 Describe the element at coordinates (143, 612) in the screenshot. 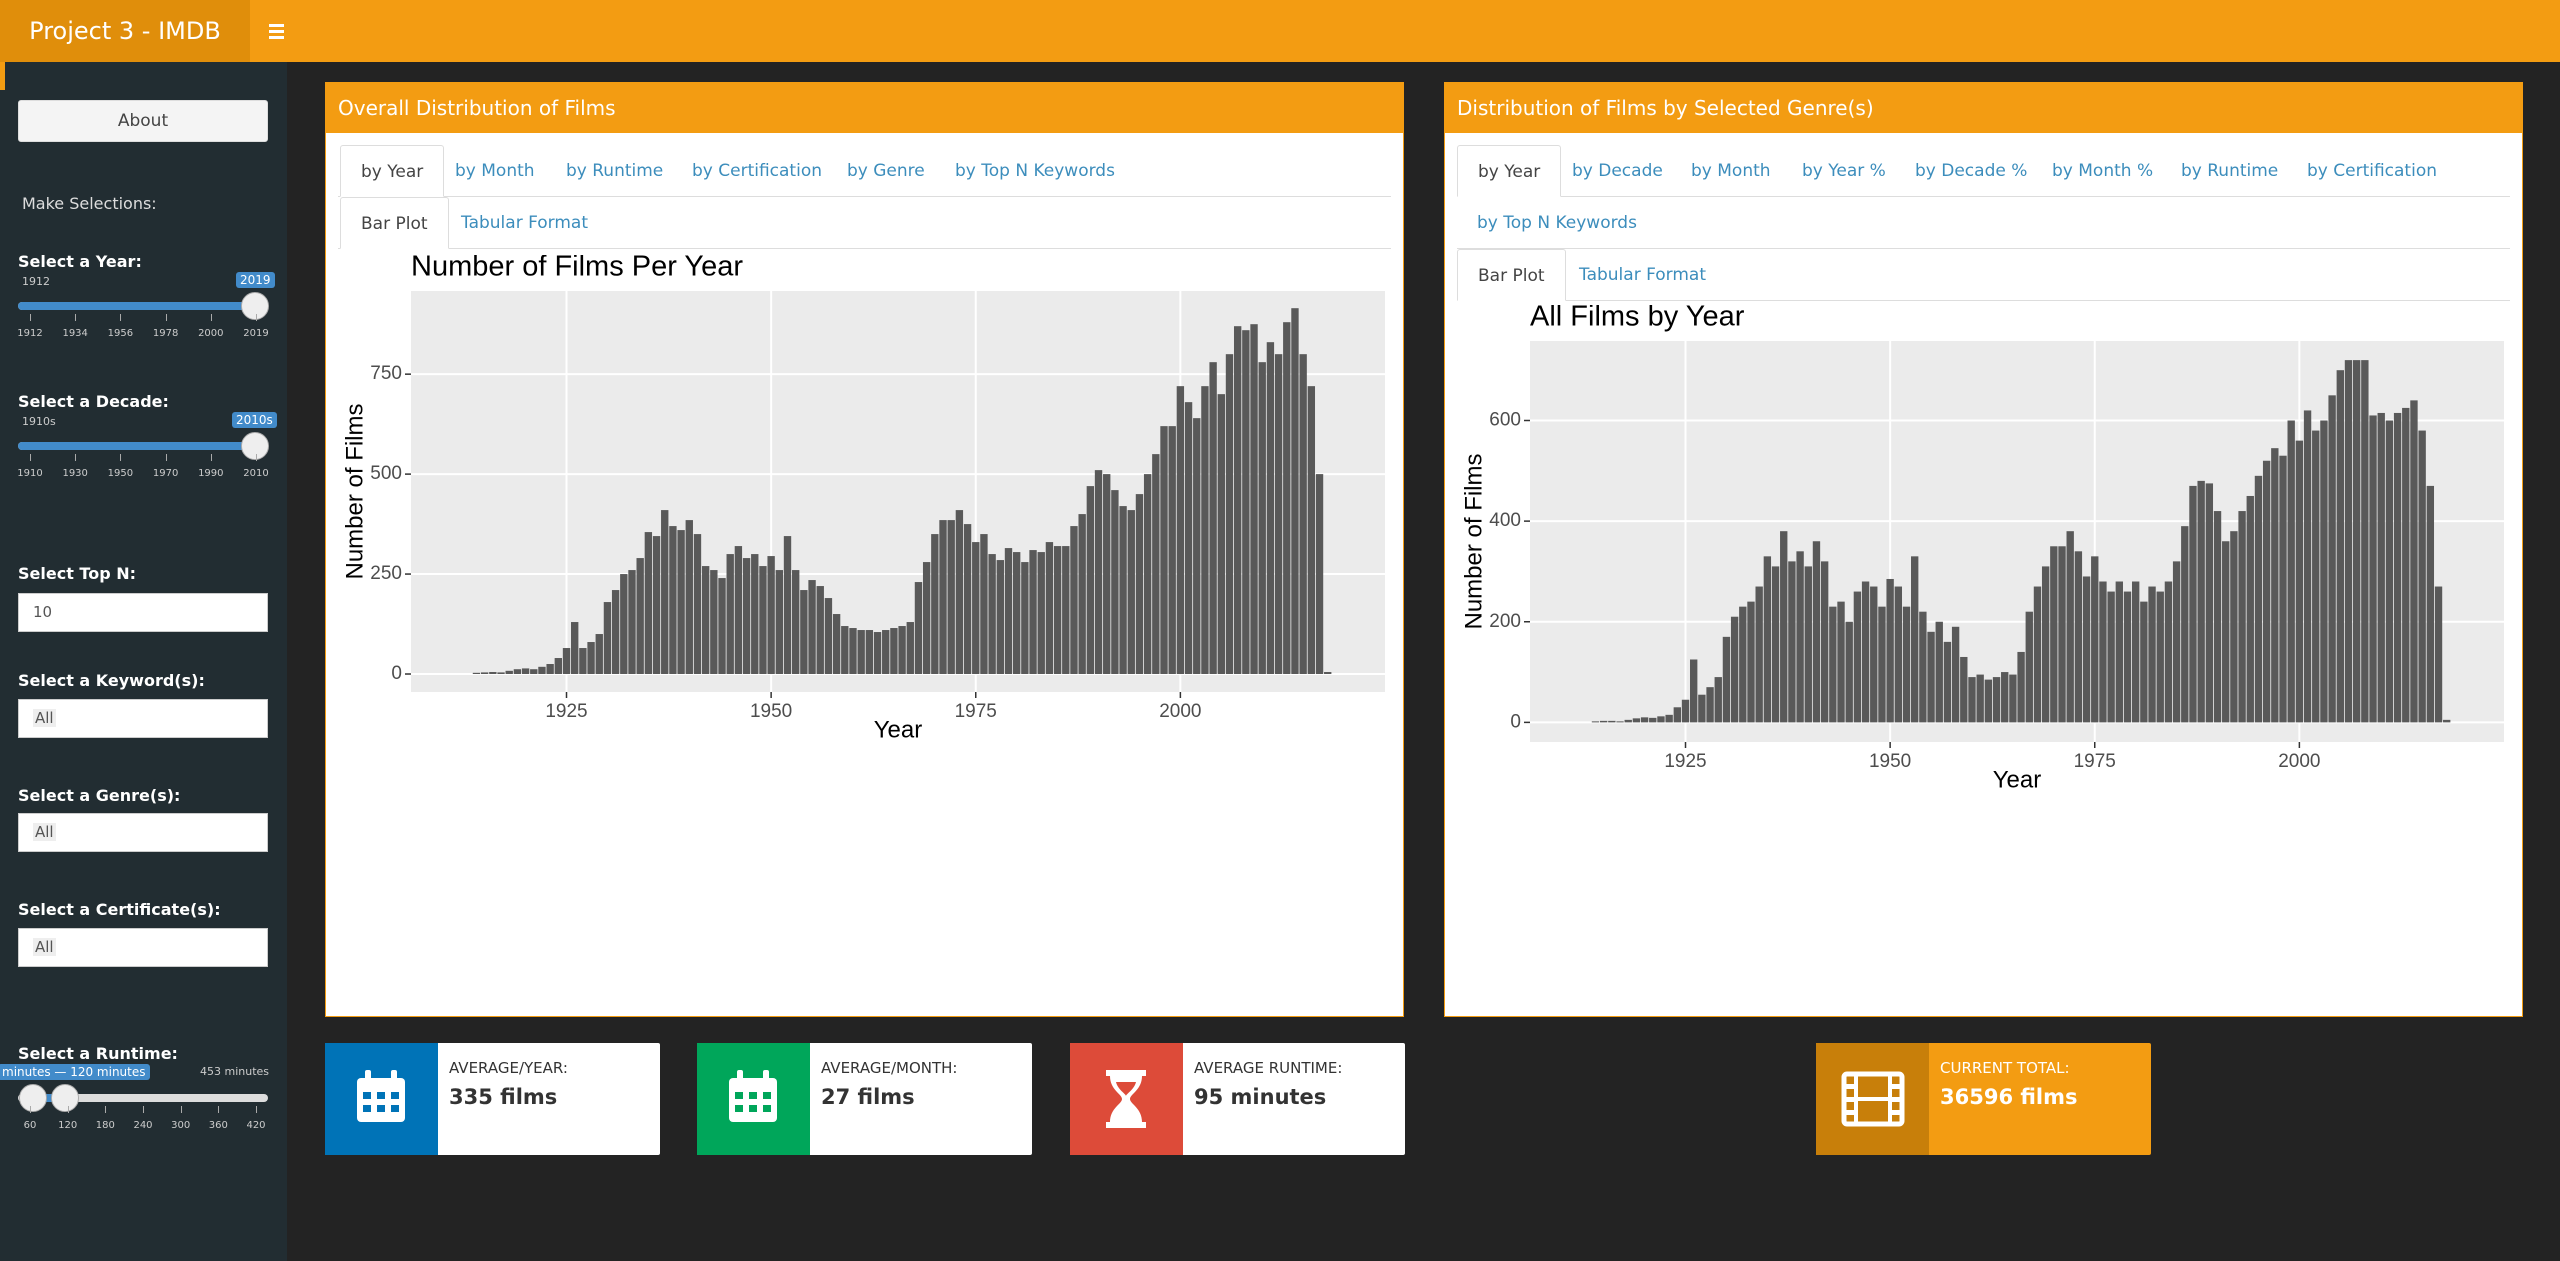

I see `input-box: 10` at that location.